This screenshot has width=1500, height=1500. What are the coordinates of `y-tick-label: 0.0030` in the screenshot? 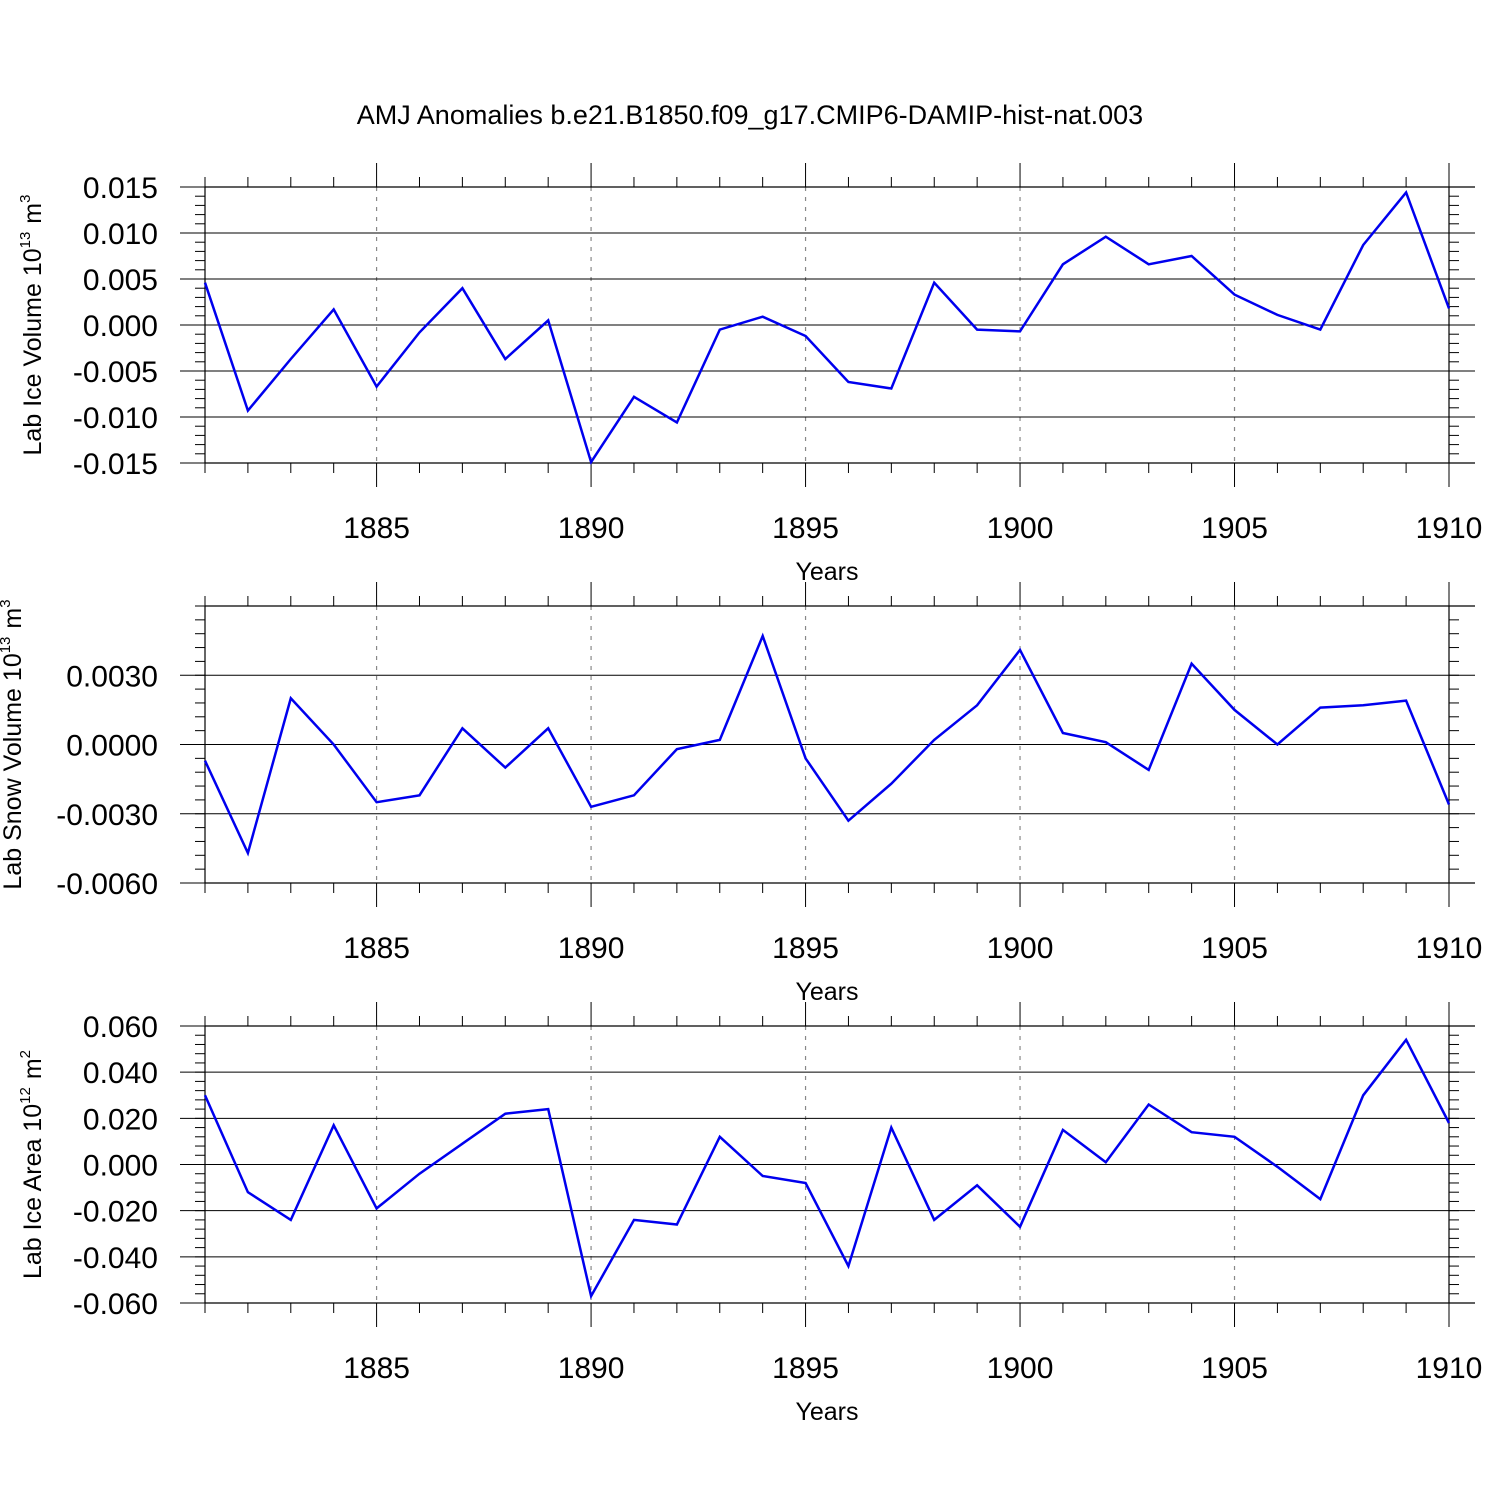 It's located at (112, 676).